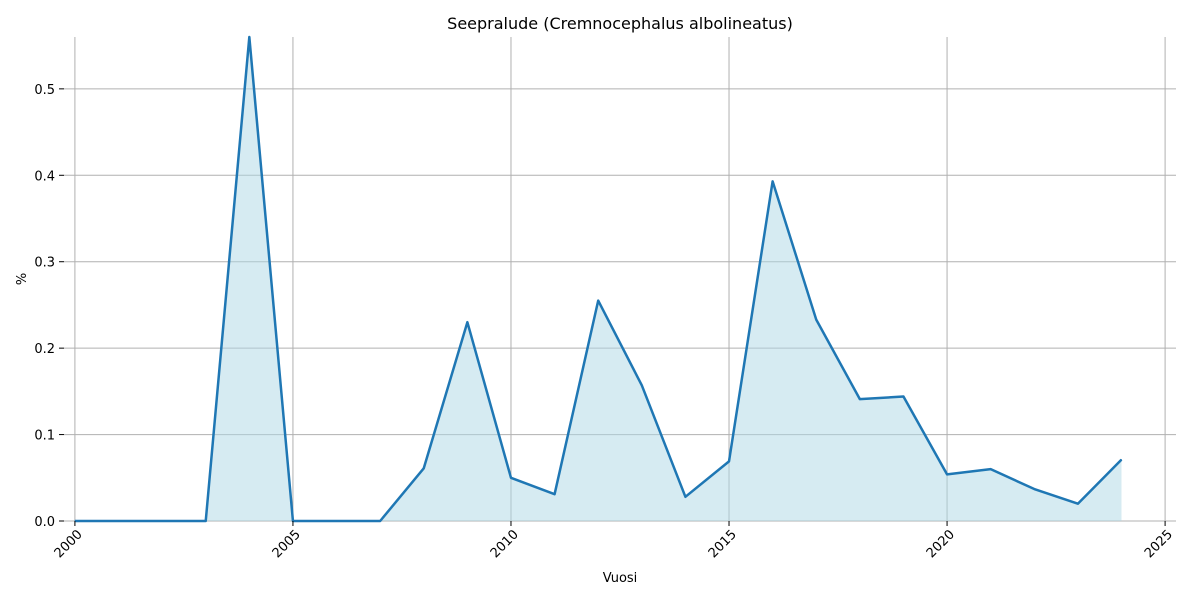  What do you see at coordinates (49, 306) in the screenshot?
I see `y-axis-ticks: 0.0 0.1 0.2 0.3 0.4 0.5` at bounding box center [49, 306].